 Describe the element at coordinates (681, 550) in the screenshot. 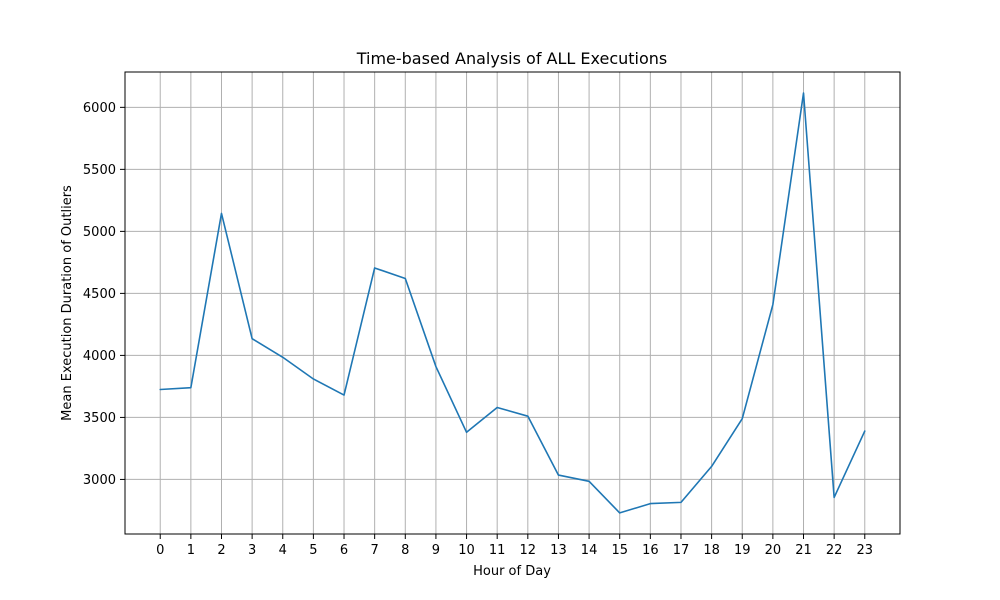

I see `x-tick-label: 17` at that location.